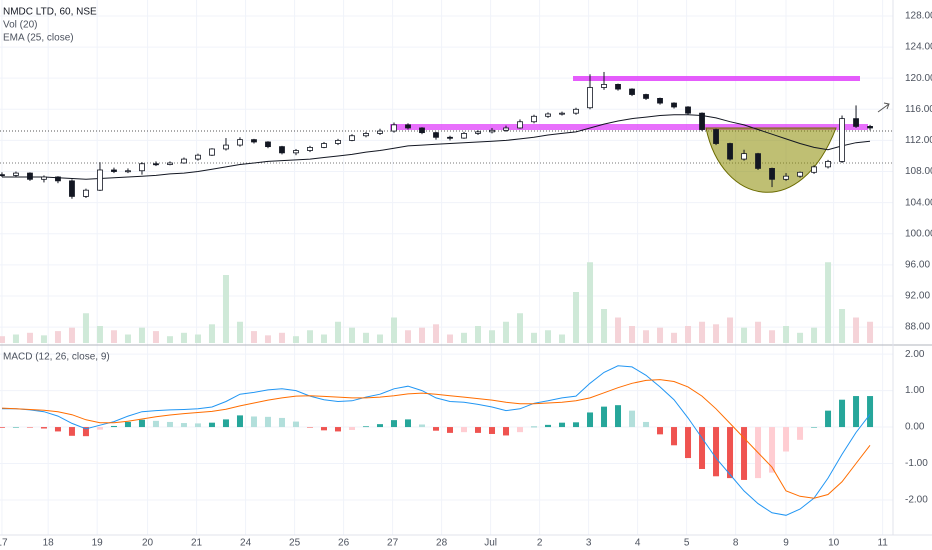 The height and width of the screenshot is (550, 932). What do you see at coordinates (918, 233) in the screenshot?
I see `y-tick-label: 100.00` at bounding box center [918, 233].